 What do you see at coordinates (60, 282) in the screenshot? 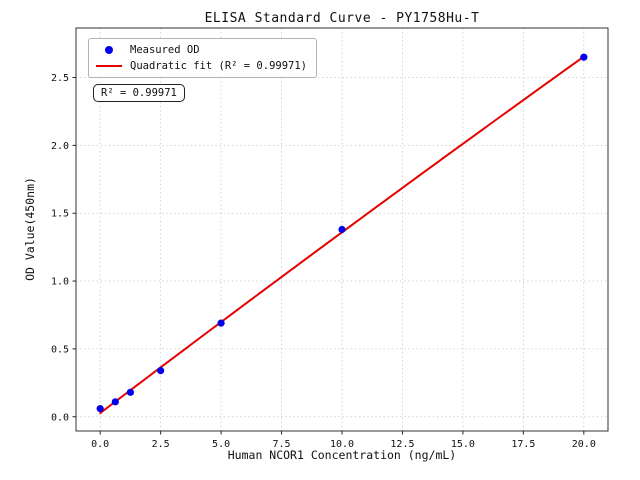
I see `y-tick-label: 1.0` at bounding box center [60, 282].